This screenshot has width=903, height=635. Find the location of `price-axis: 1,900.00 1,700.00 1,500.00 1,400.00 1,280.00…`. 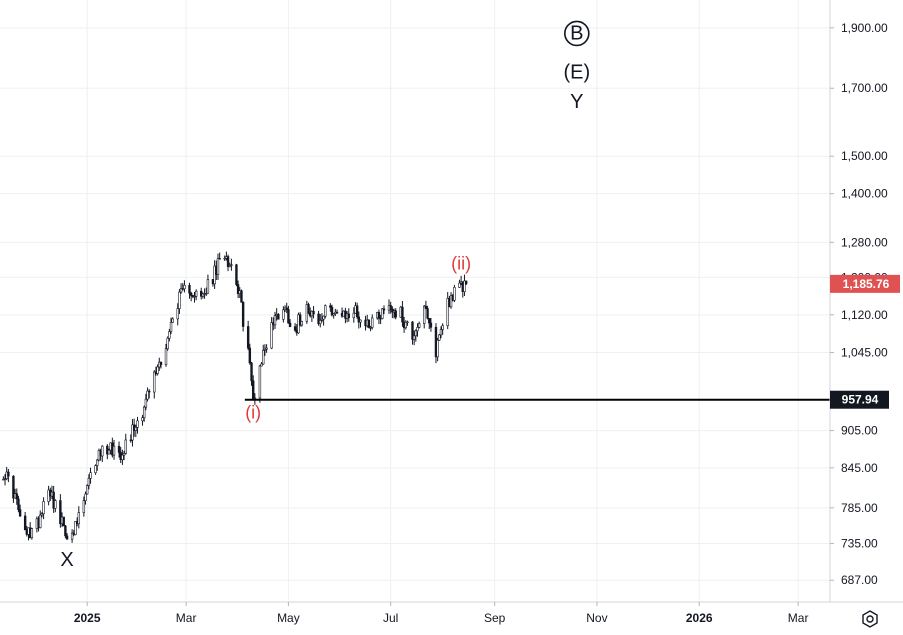

price-axis: 1,900.00 1,700.00 1,500.00 1,400.00 1,280.00… is located at coordinates (858, 301).